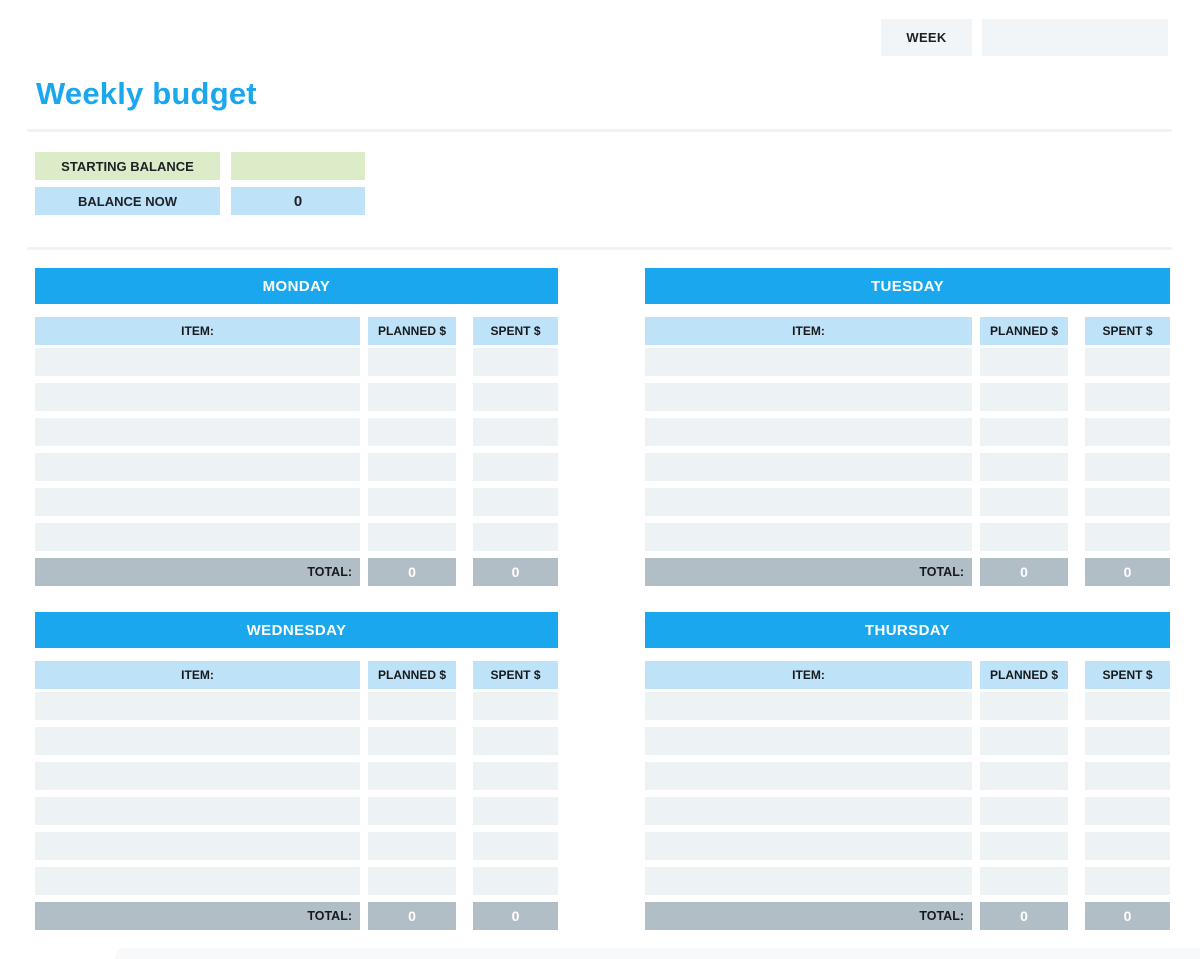  What do you see at coordinates (298, 166) in the screenshot?
I see `starting-balance-value-cell` at bounding box center [298, 166].